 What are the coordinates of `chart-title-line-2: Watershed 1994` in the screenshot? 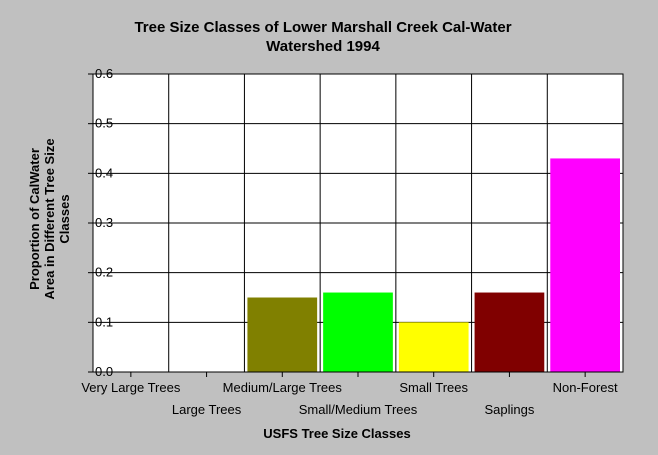 It's located at (323, 46).